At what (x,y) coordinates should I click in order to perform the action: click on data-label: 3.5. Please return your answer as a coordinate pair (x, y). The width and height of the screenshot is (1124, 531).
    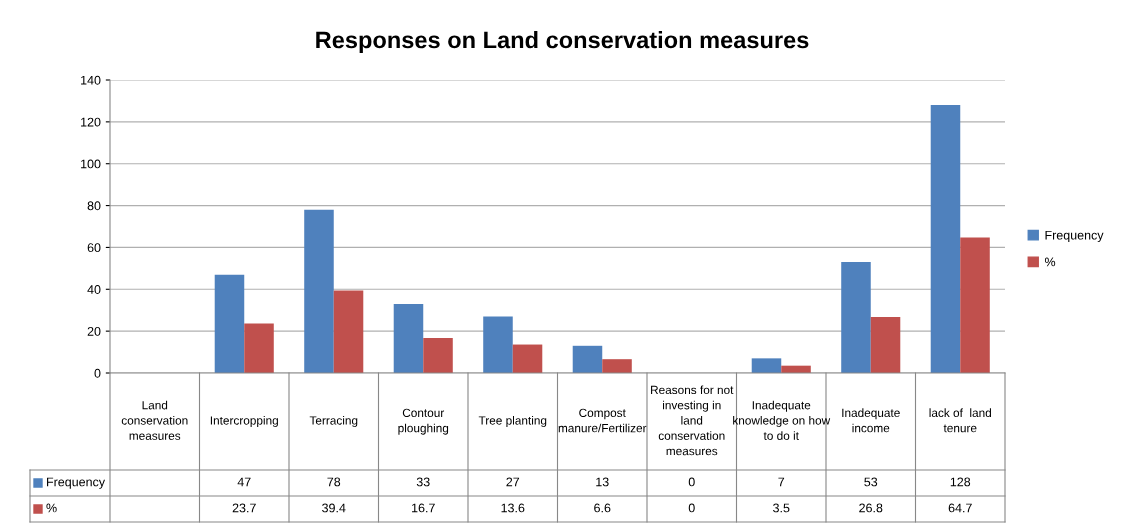
    Looking at the image, I should click on (781, 508).